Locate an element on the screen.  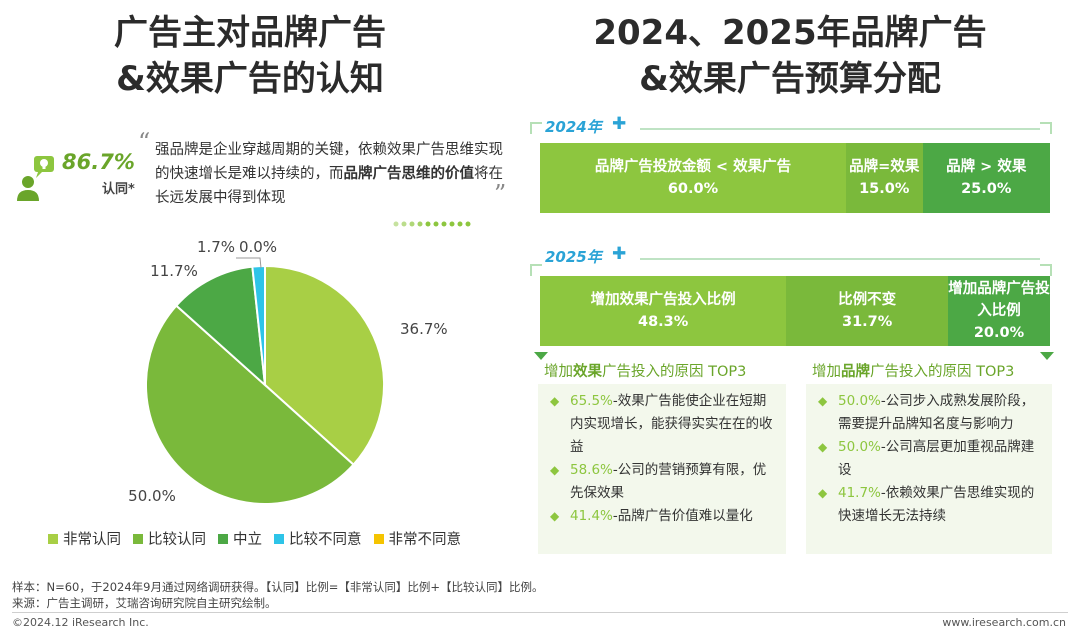
footer-divider is located at coordinates (540, 612).